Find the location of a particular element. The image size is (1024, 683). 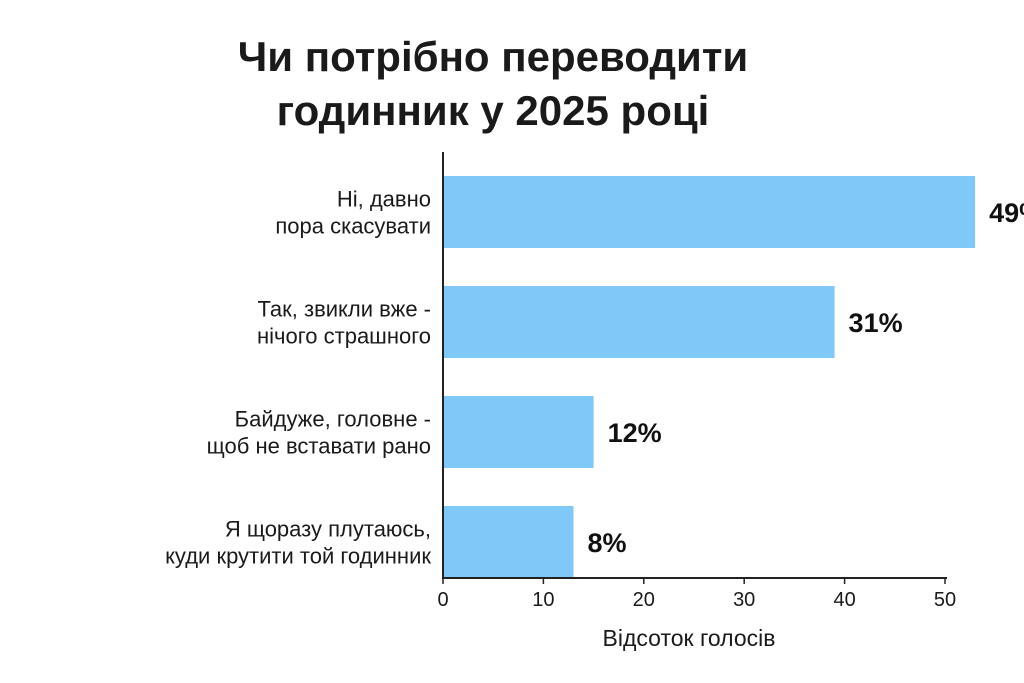

data-label-2: 31% is located at coordinates (876, 323).